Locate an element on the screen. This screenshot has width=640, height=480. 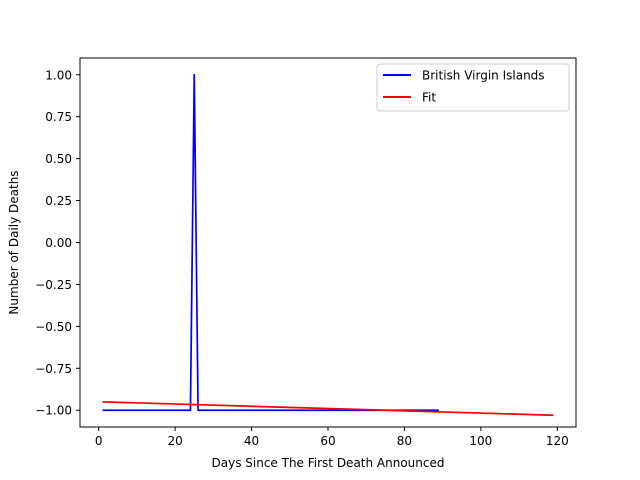
x-axis-label: Days Since The First Death Announced is located at coordinates (328, 463).